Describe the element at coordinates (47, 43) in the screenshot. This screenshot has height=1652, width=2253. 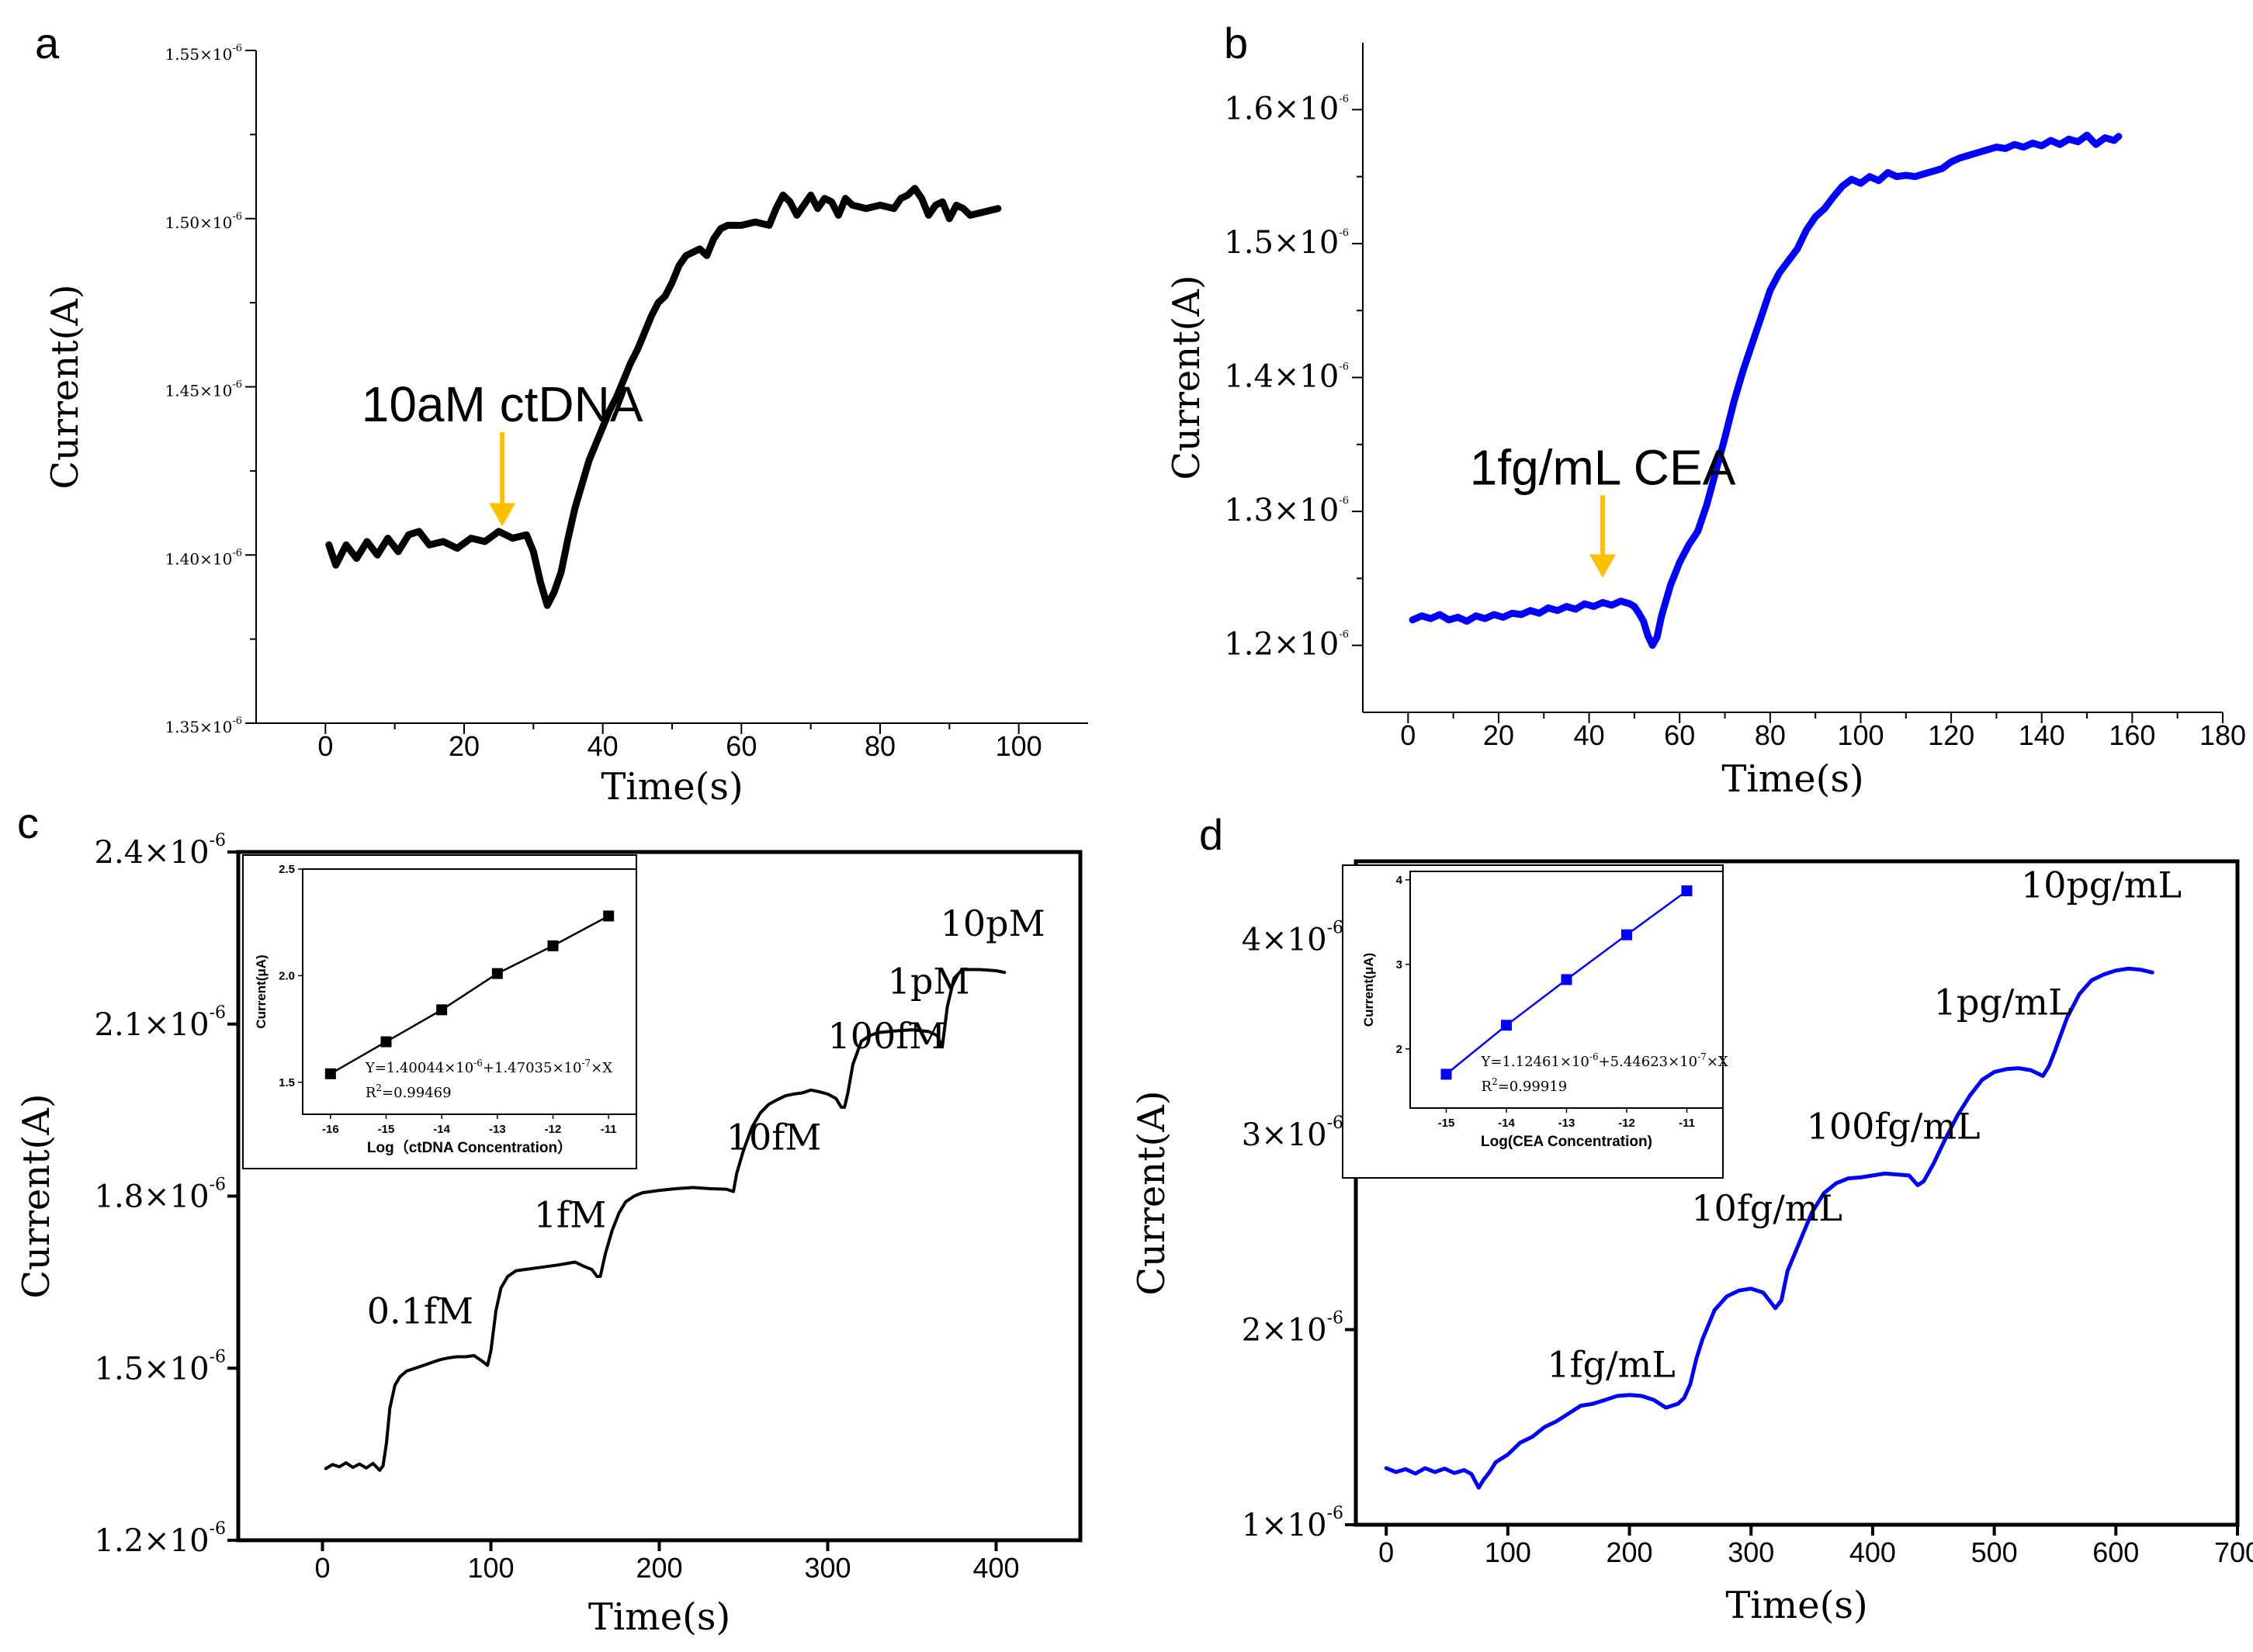
I see `panel-letter: a` at that location.